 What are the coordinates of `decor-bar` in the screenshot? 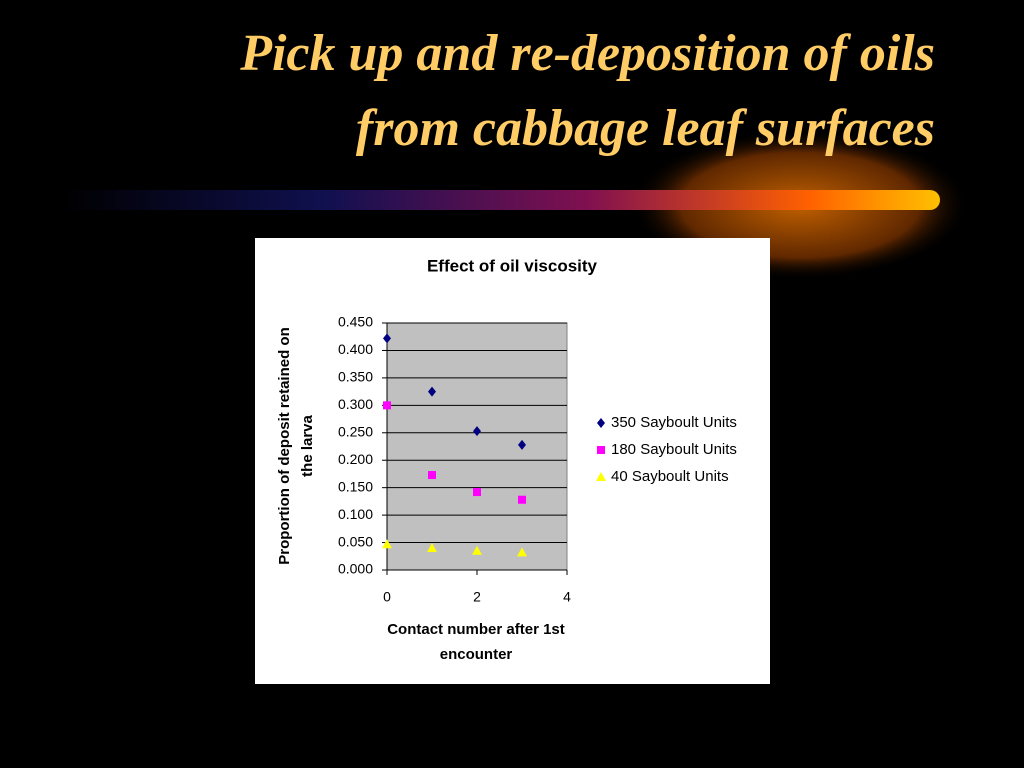 It's located at (500, 200).